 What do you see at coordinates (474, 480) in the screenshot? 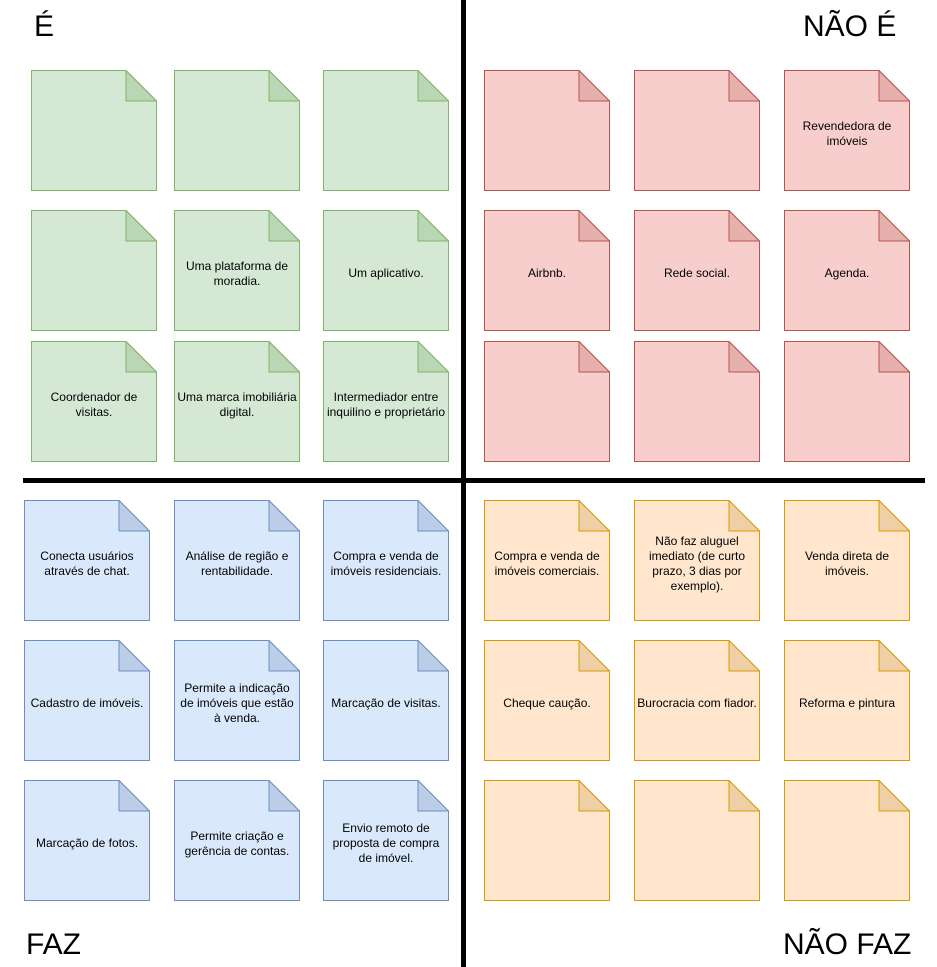
I see `horizontal-divider` at bounding box center [474, 480].